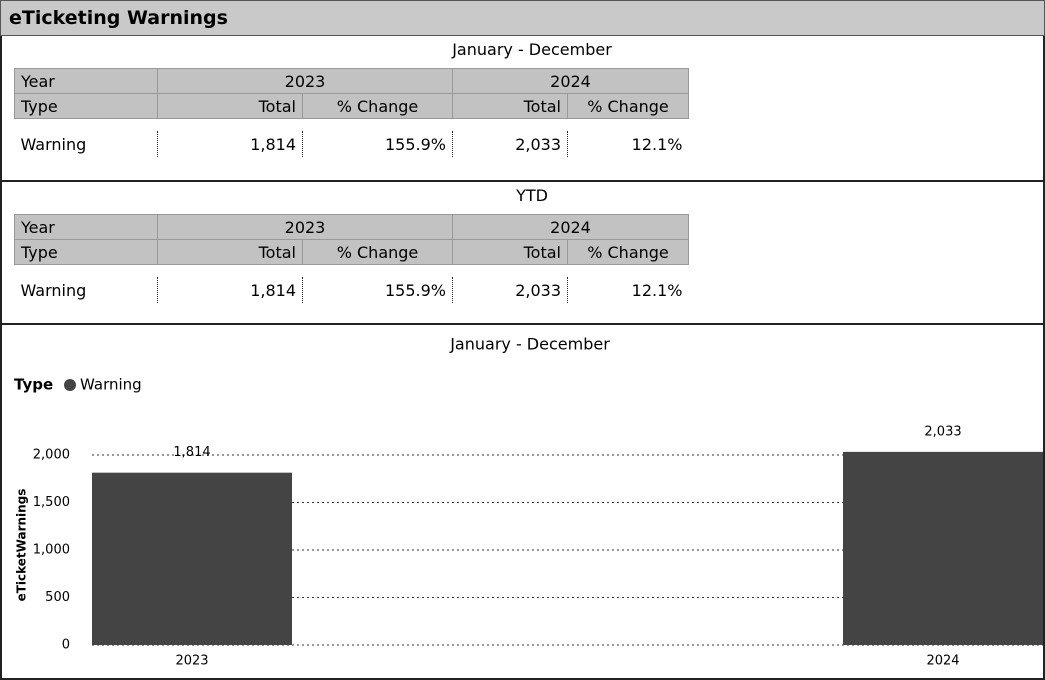 The height and width of the screenshot is (680, 1045). Describe the element at coordinates (111, 385) in the screenshot. I see `legend-label: Warning` at that location.